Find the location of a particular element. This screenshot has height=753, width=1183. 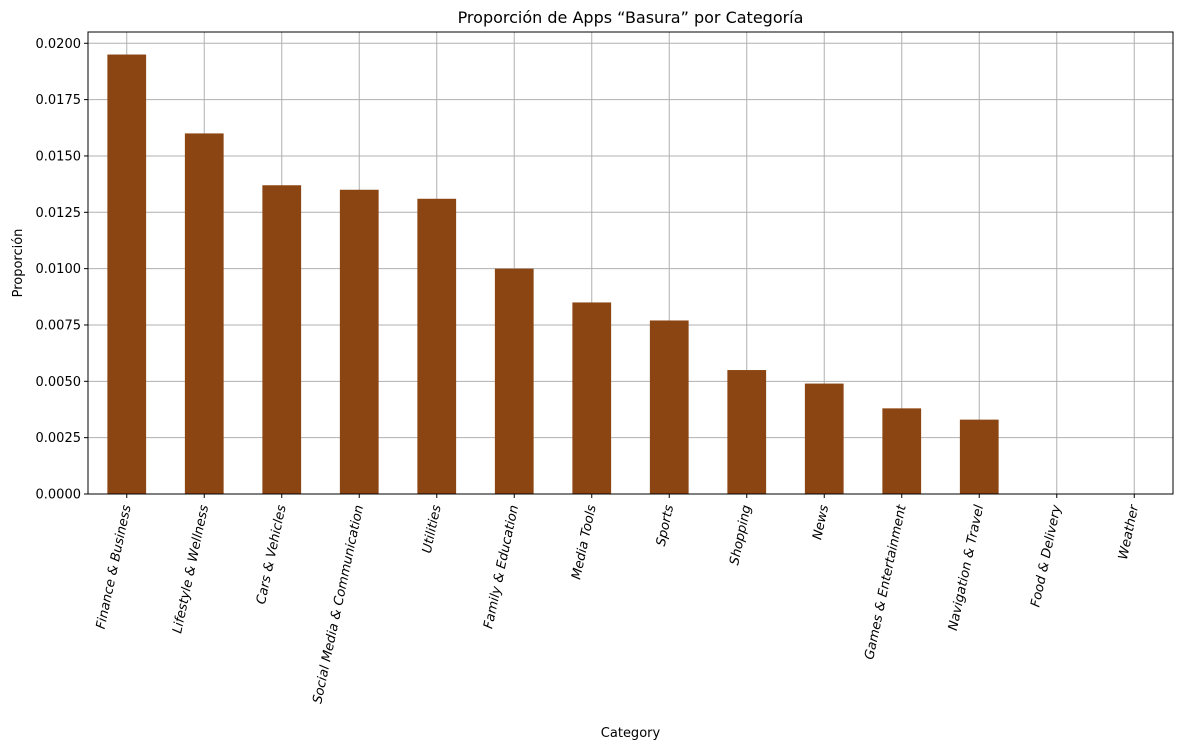

x-axis-label: Category is located at coordinates (631, 733).